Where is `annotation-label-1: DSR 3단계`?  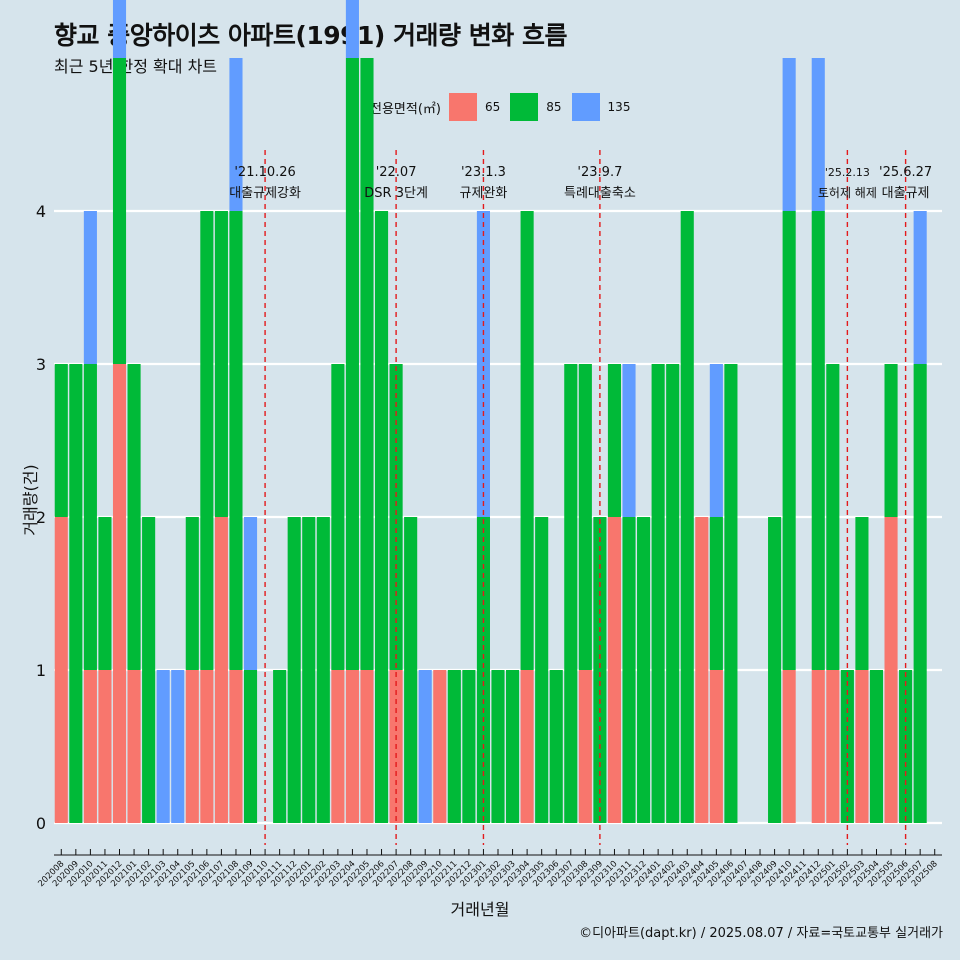 annotation-label-1: DSR 3단계 is located at coordinates (396, 193).